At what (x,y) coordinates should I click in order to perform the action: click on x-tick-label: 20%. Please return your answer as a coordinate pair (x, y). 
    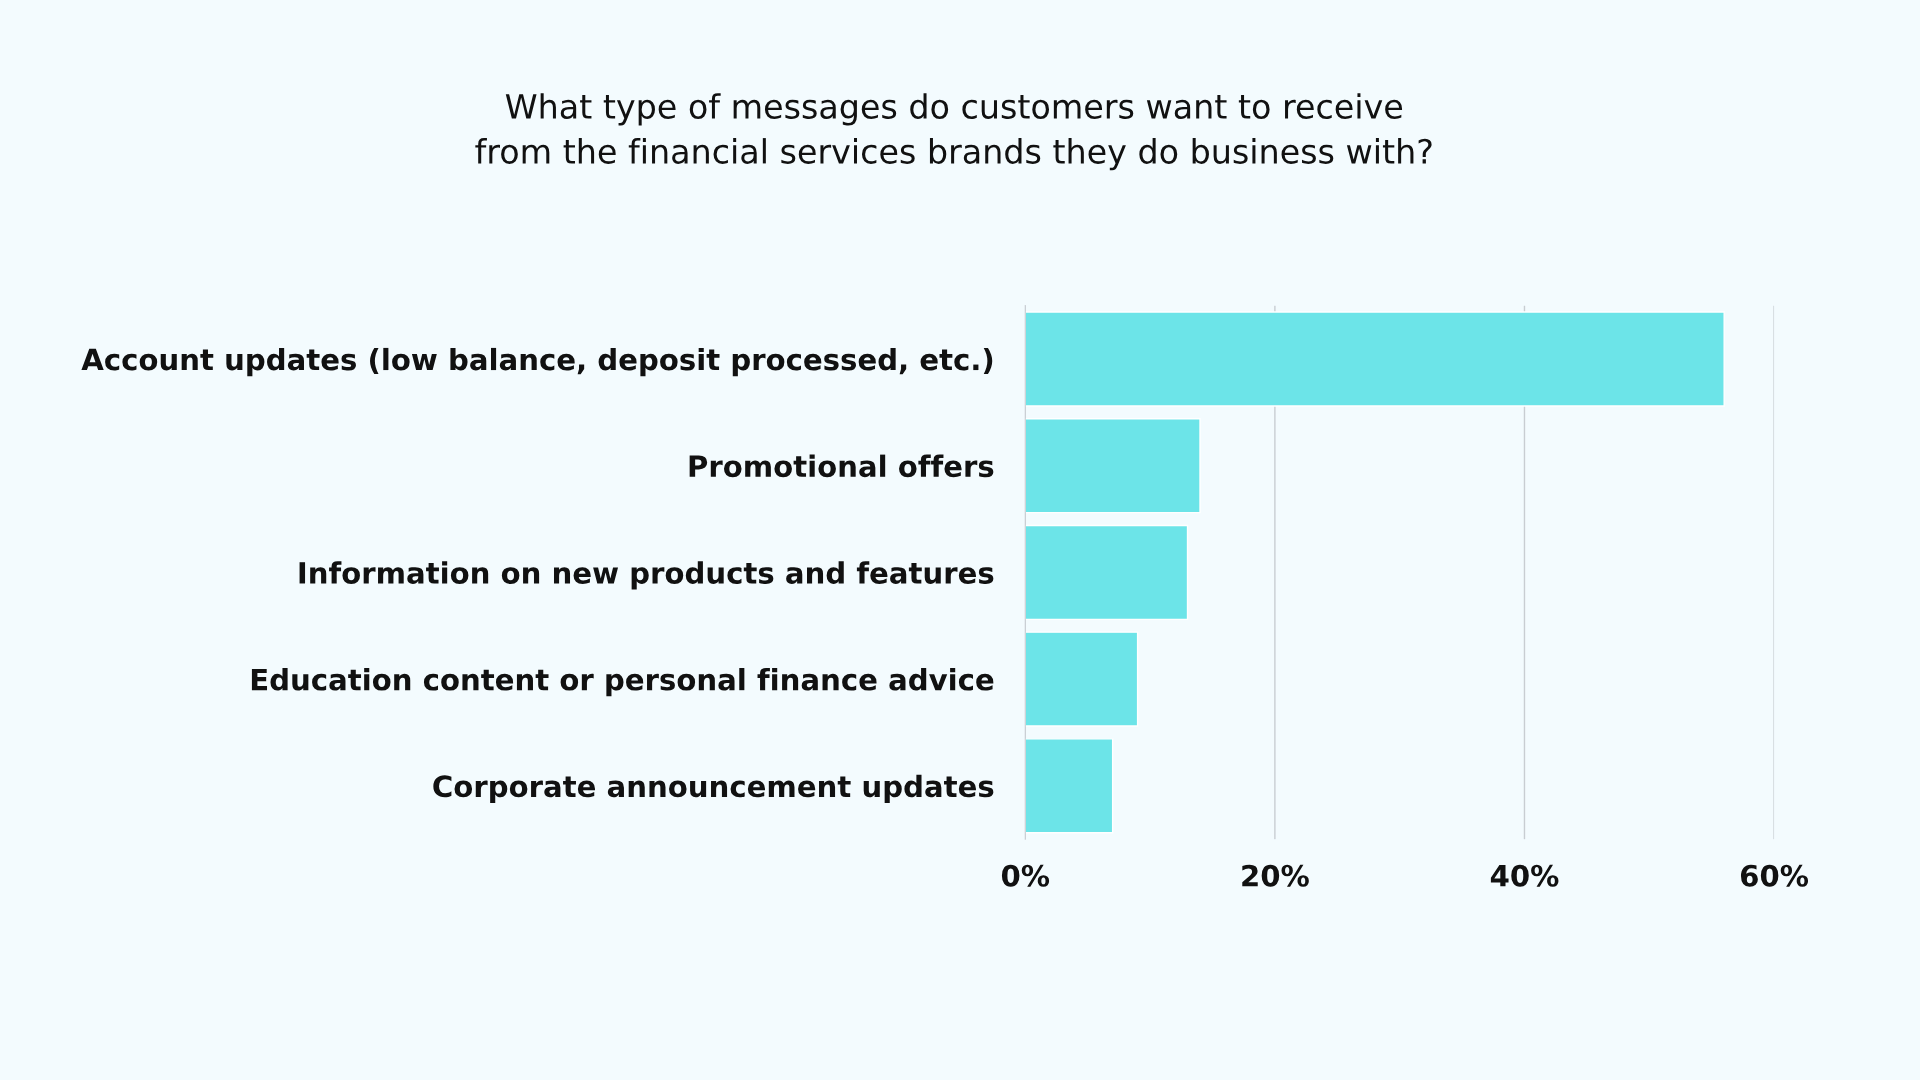
    Looking at the image, I should click on (1275, 875).